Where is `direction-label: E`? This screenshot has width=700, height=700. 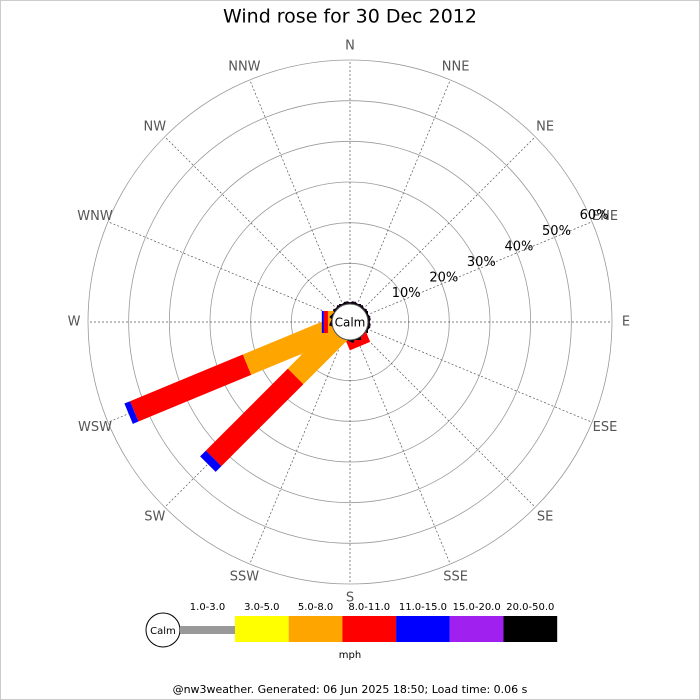
direction-label: E is located at coordinates (626, 322).